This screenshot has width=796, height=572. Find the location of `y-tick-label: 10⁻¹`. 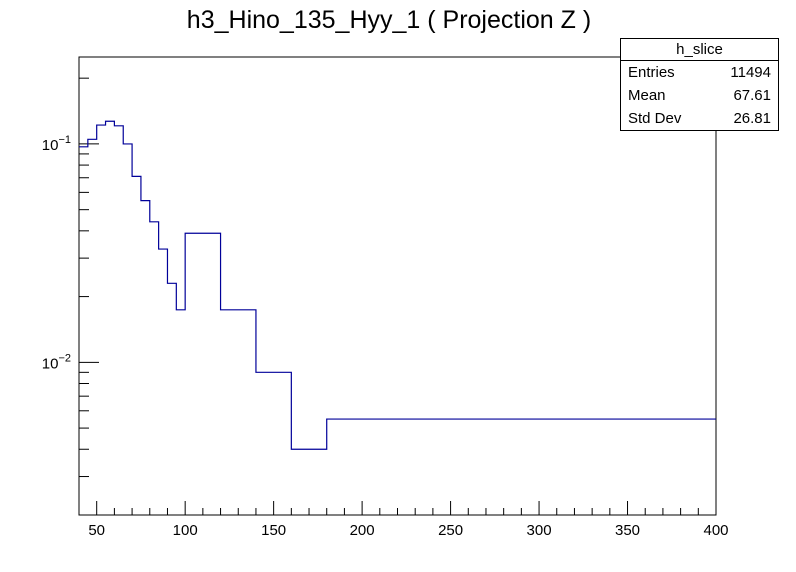

y-tick-label: 10⁻¹ is located at coordinates (56, 144).